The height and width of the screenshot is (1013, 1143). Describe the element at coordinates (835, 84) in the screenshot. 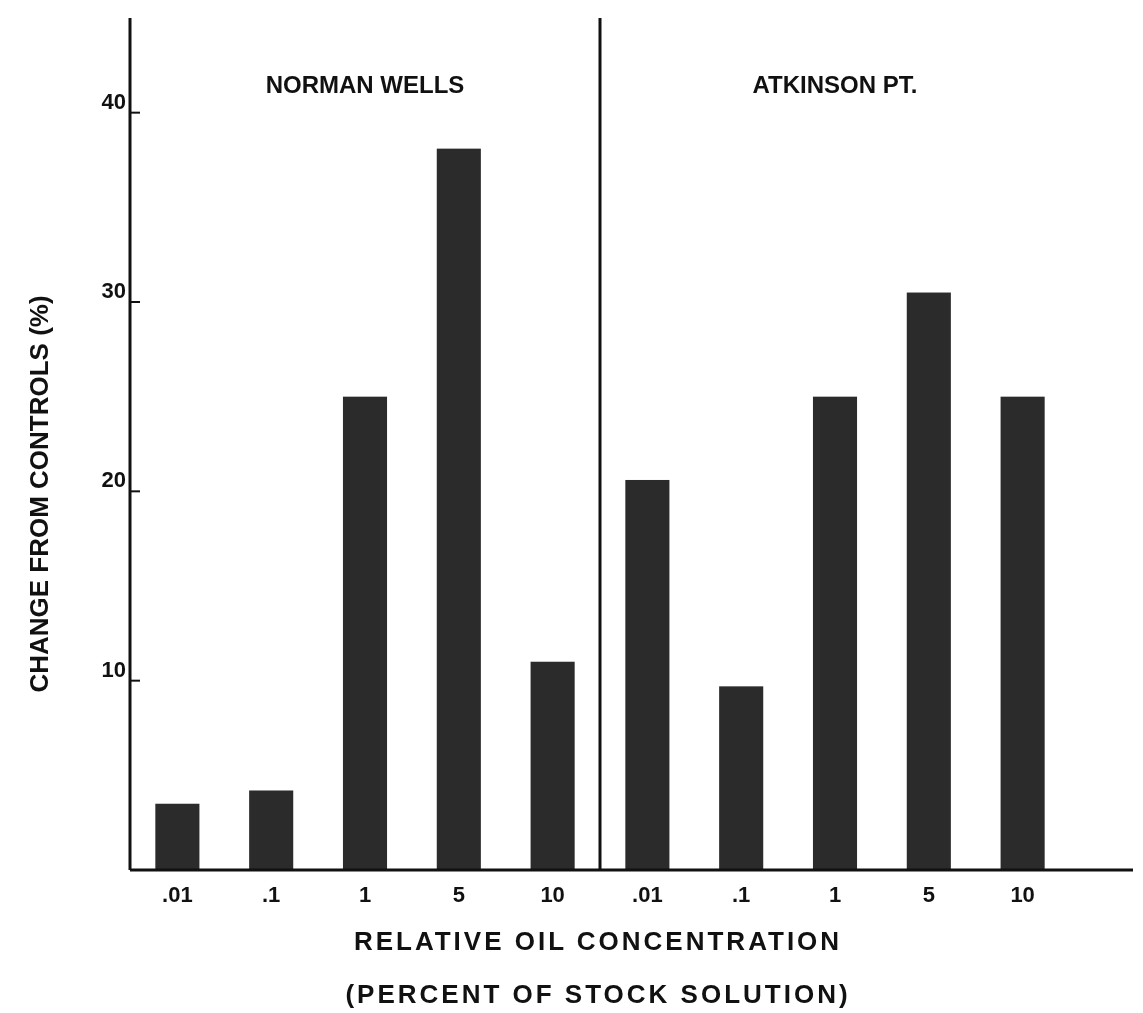

I see `text: ATKINSON PT.` at that location.